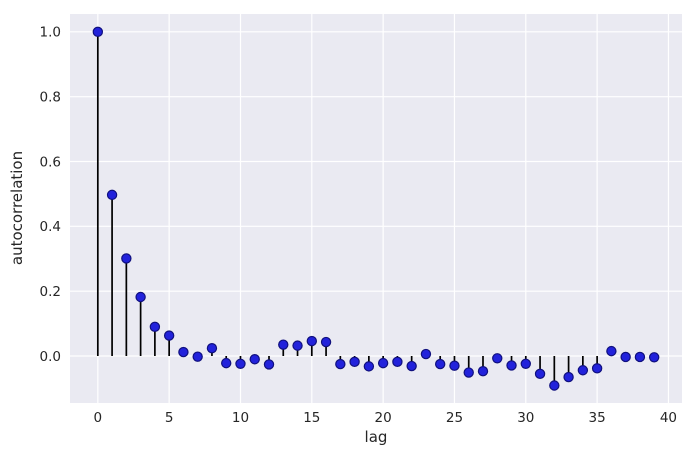 This screenshot has width=697, height=456. Describe the element at coordinates (50, 33) in the screenshot. I see `y-tick-label: 1.0` at that location.